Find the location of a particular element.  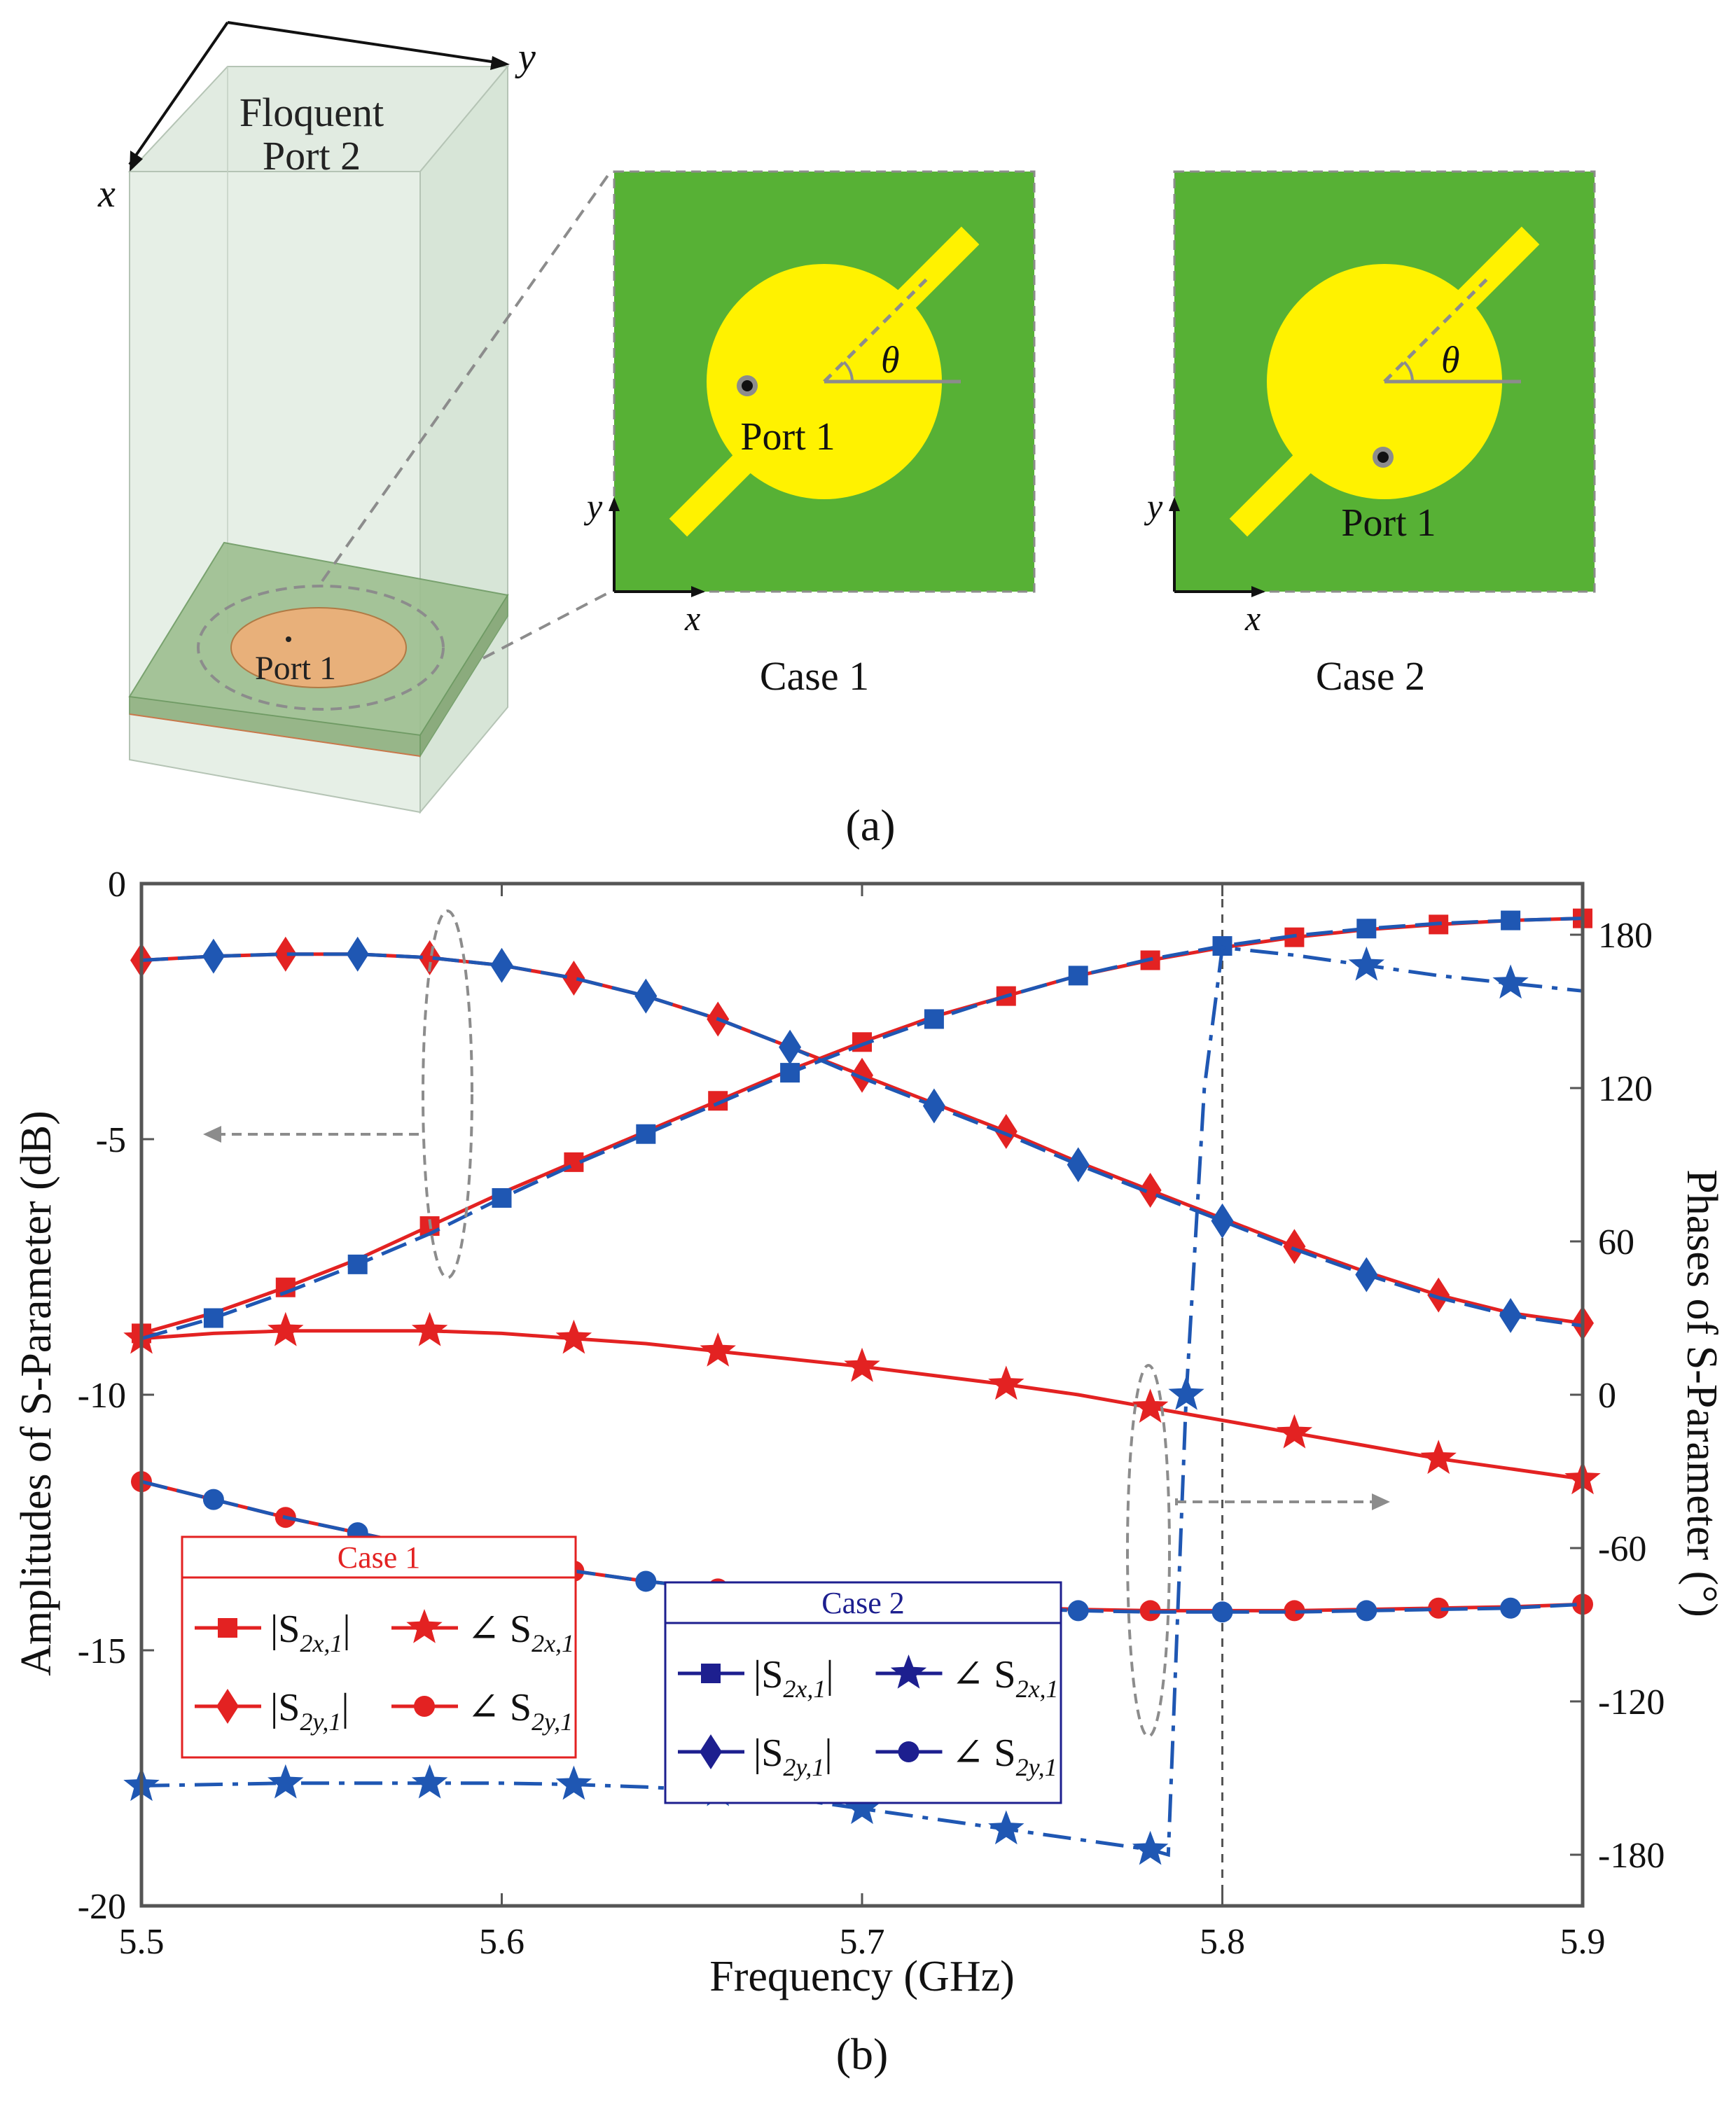

y-axis-label-left: Amplitudes of S-Parameter (dB) is located at coordinates (36, 1393).